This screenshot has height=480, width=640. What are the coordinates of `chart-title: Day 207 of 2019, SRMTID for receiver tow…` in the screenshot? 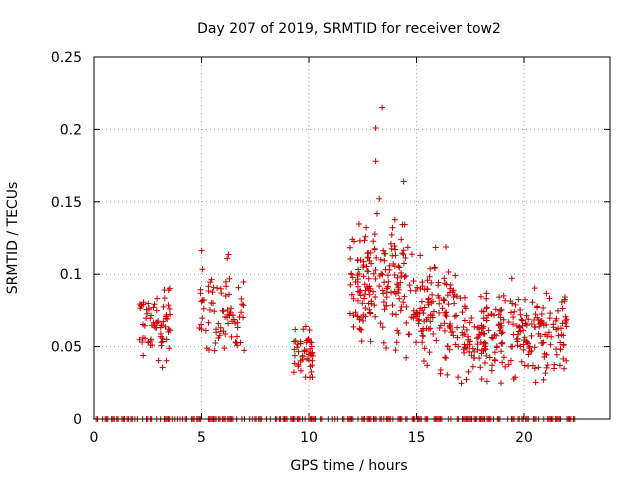 It's located at (349, 29).